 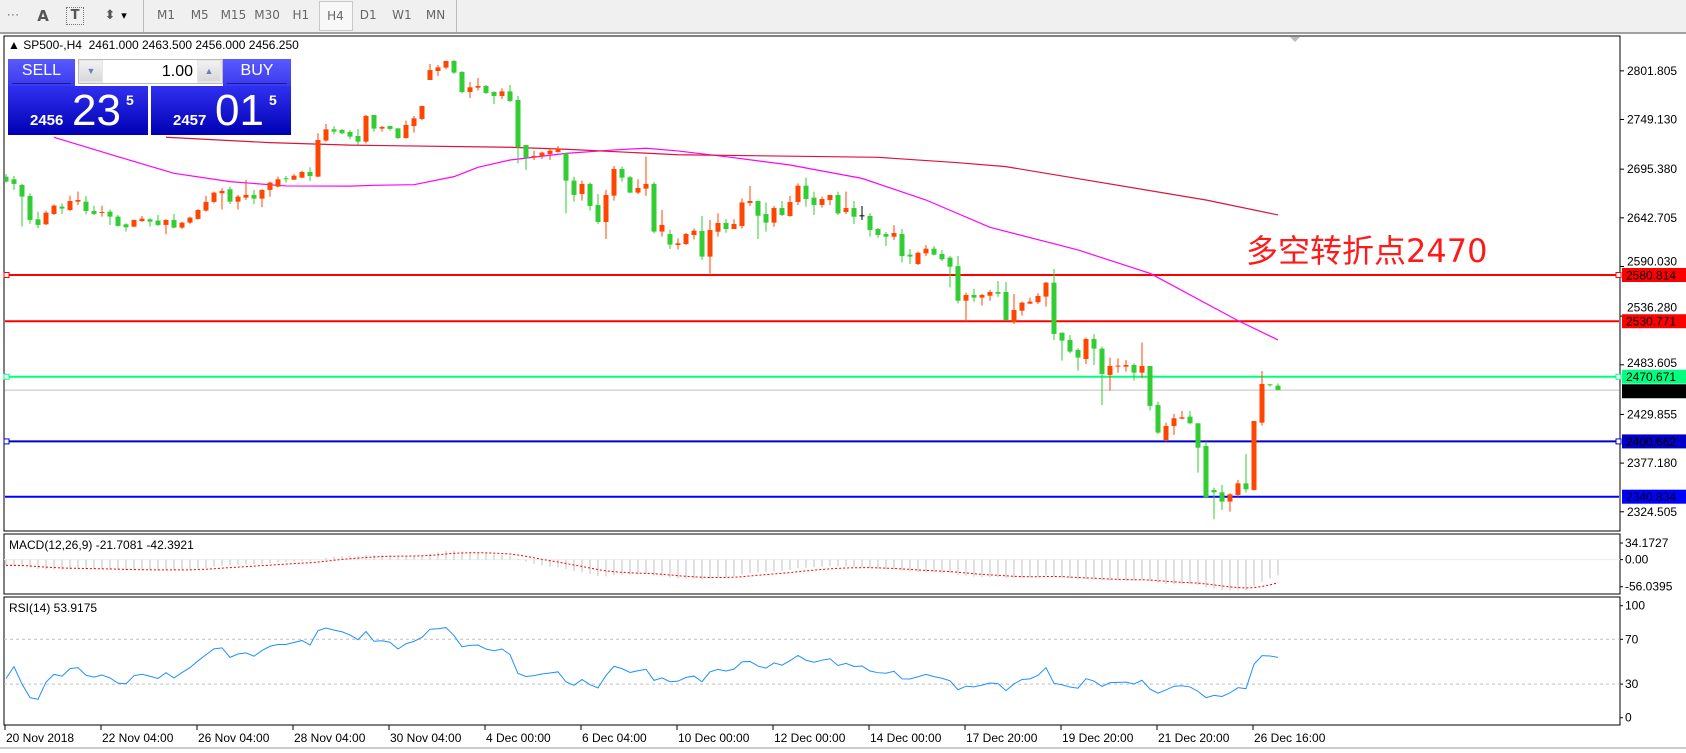 I want to click on buy-button: BUY, so click(x=257, y=73).